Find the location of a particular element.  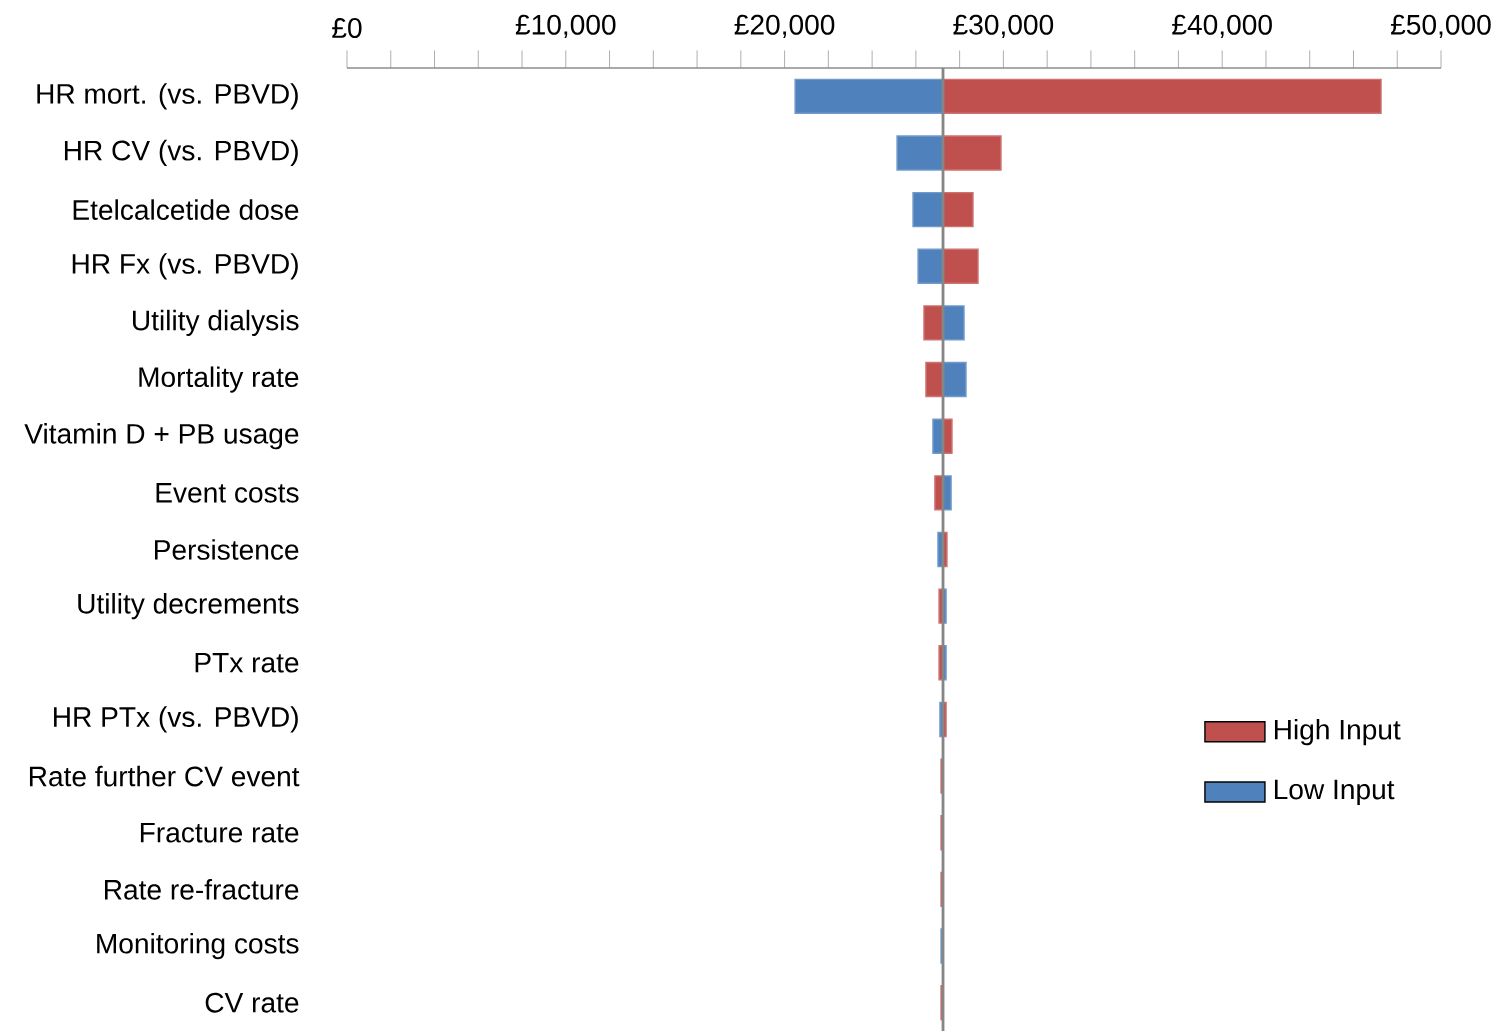

legend-label: Low Input is located at coordinates (1334, 792).